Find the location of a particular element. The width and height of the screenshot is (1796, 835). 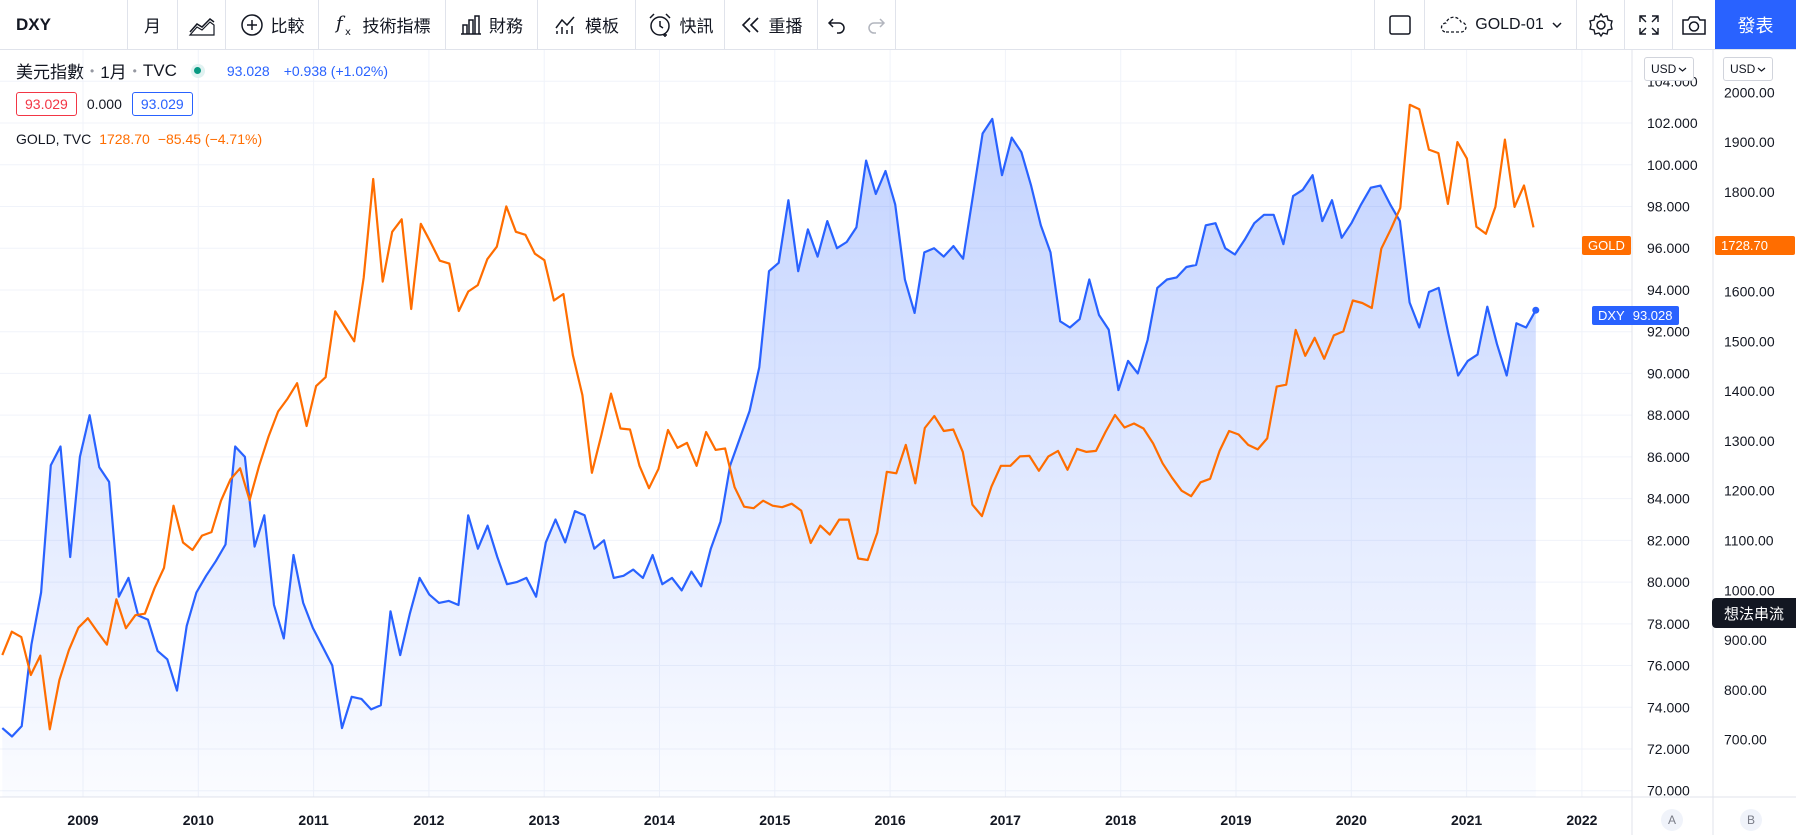

gold-price-tag: 1728.70 is located at coordinates (1755, 245).